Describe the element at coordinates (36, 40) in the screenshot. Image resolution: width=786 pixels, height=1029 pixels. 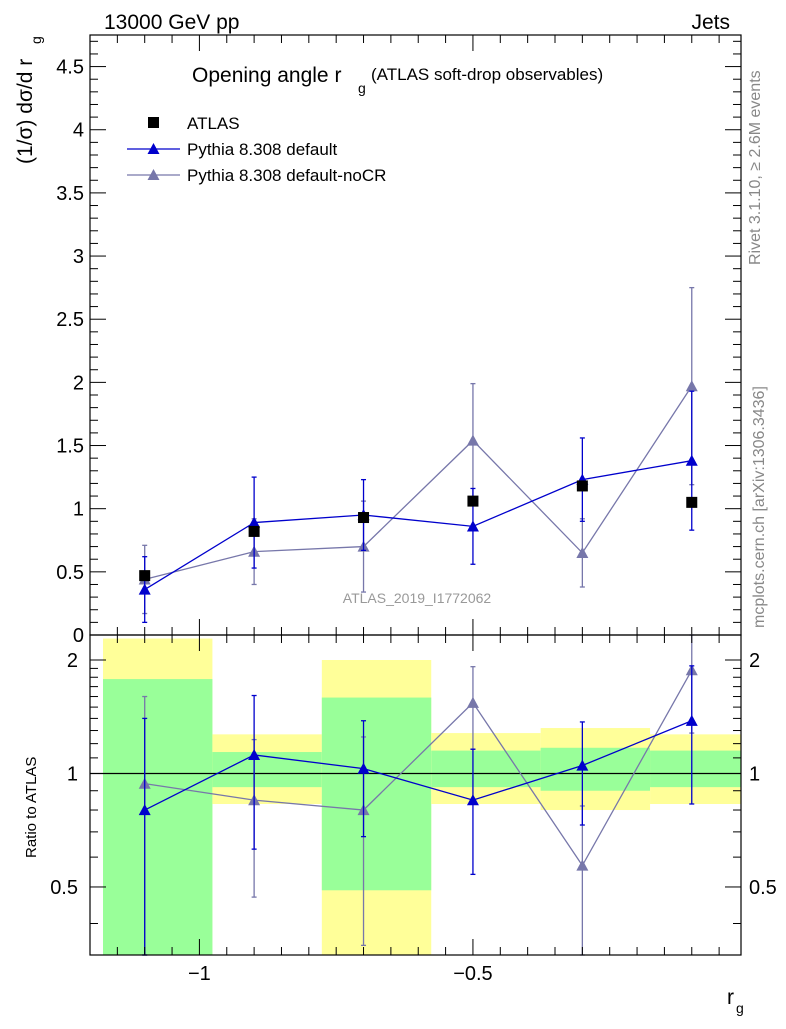
I see `main-ylabel-subscript: g` at that location.